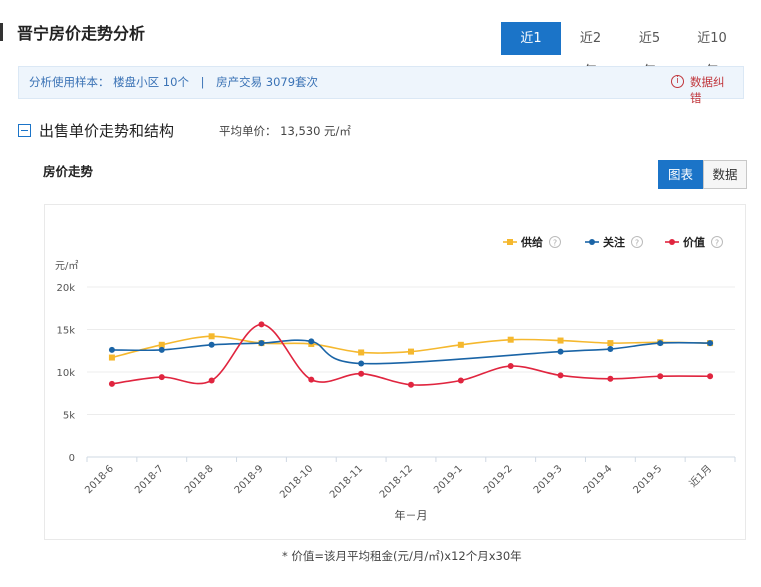  I want to click on x-tick-label: 2019-4, so click(598, 479).